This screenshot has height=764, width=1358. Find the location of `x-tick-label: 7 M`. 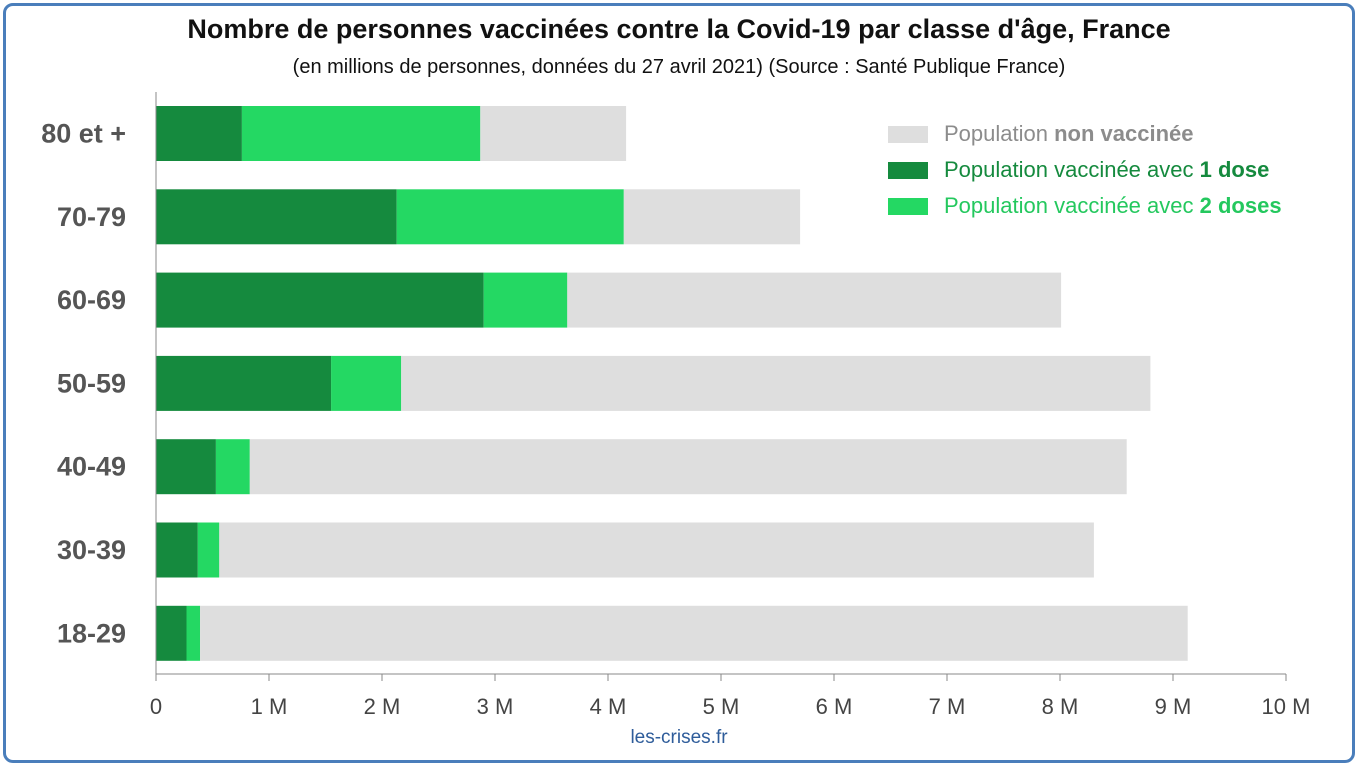

x-tick-label: 7 M is located at coordinates (947, 706).